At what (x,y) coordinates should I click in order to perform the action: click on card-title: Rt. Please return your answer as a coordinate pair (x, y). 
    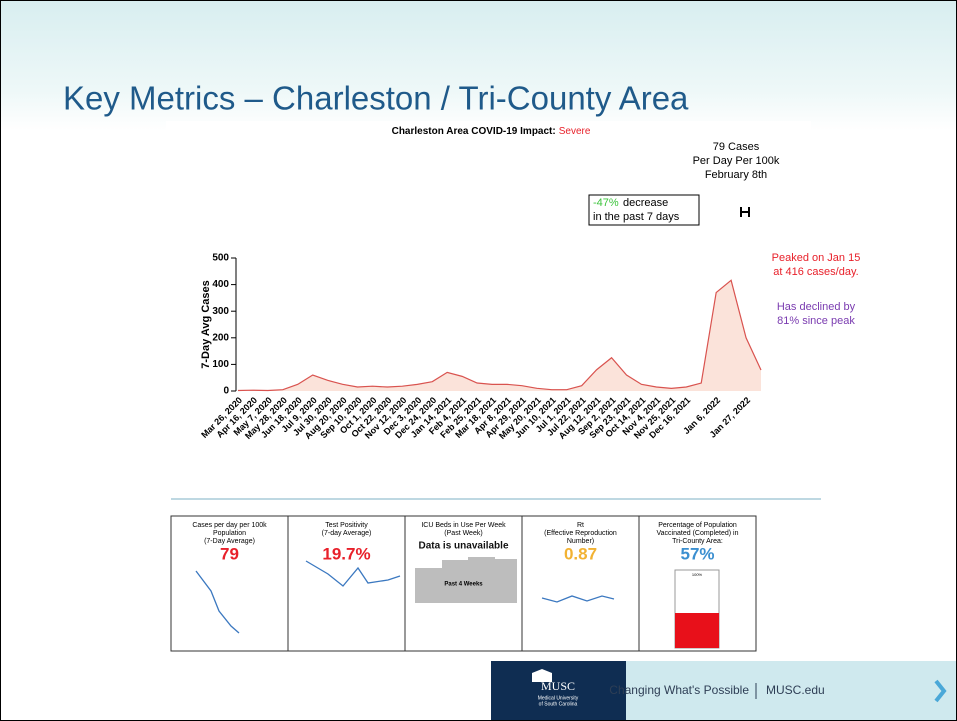
    Looking at the image, I should click on (580, 525).